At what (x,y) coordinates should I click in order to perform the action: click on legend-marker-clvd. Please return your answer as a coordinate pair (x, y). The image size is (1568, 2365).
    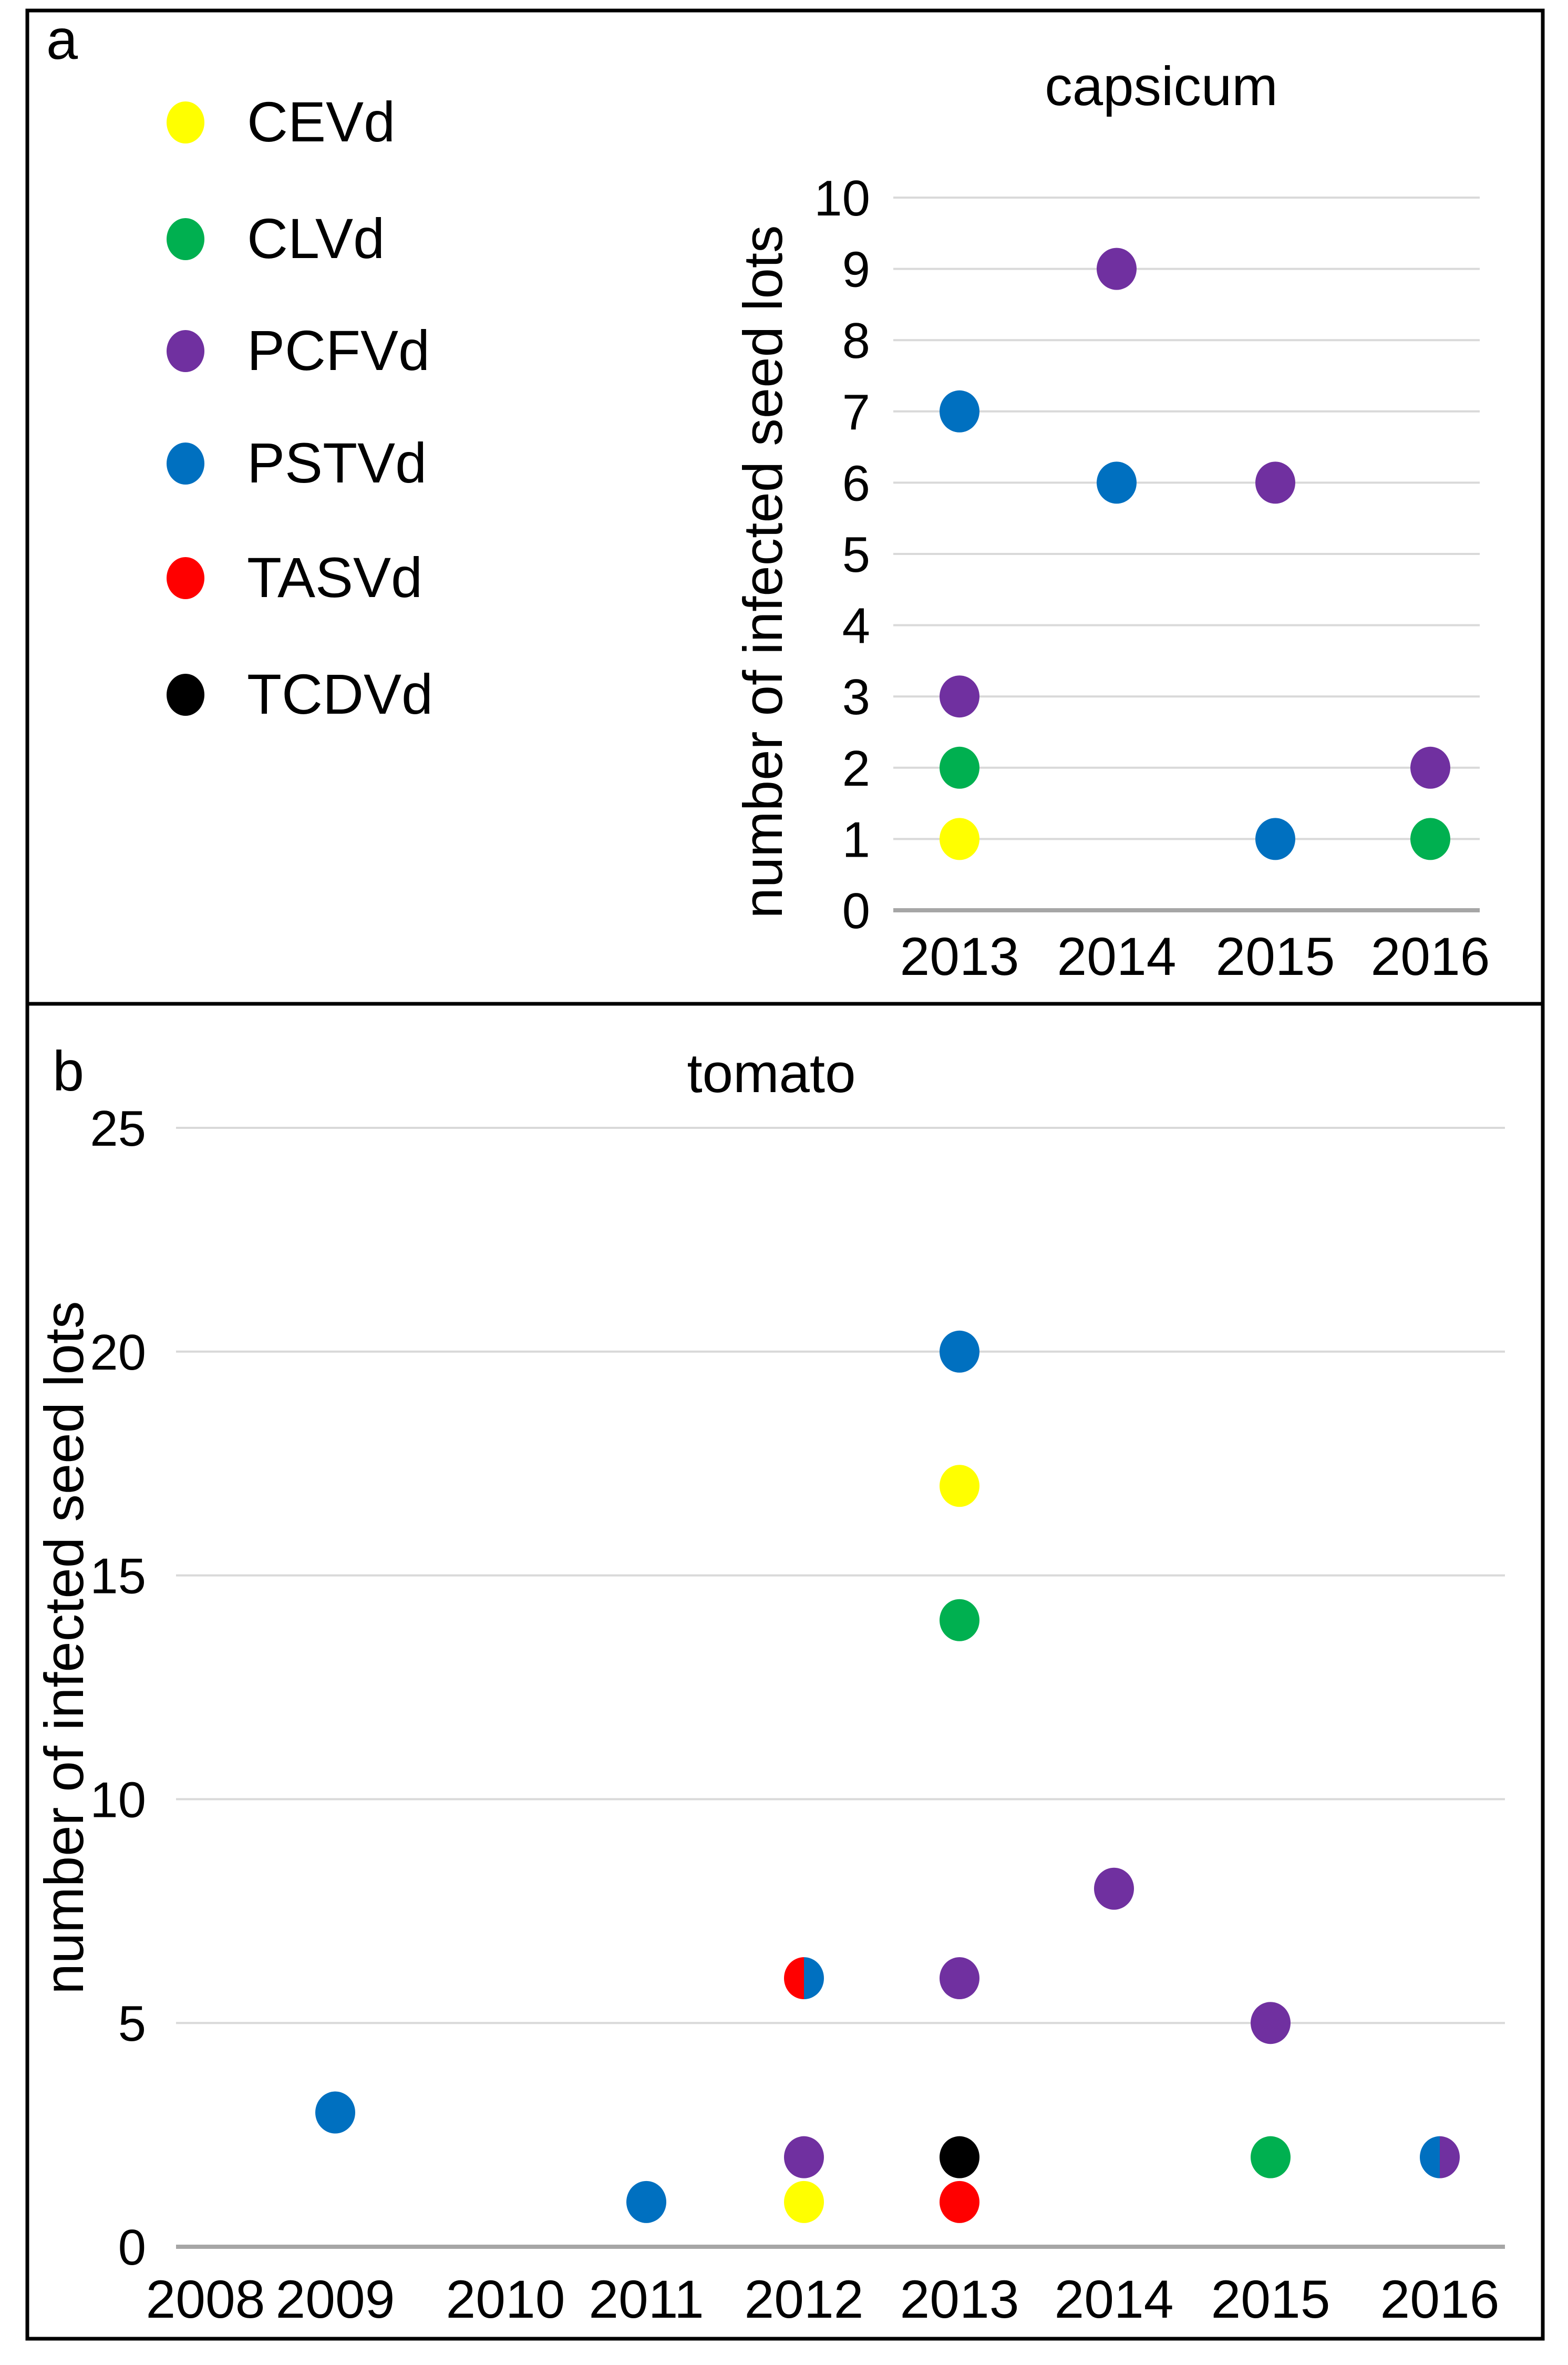
    Looking at the image, I should click on (186, 239).